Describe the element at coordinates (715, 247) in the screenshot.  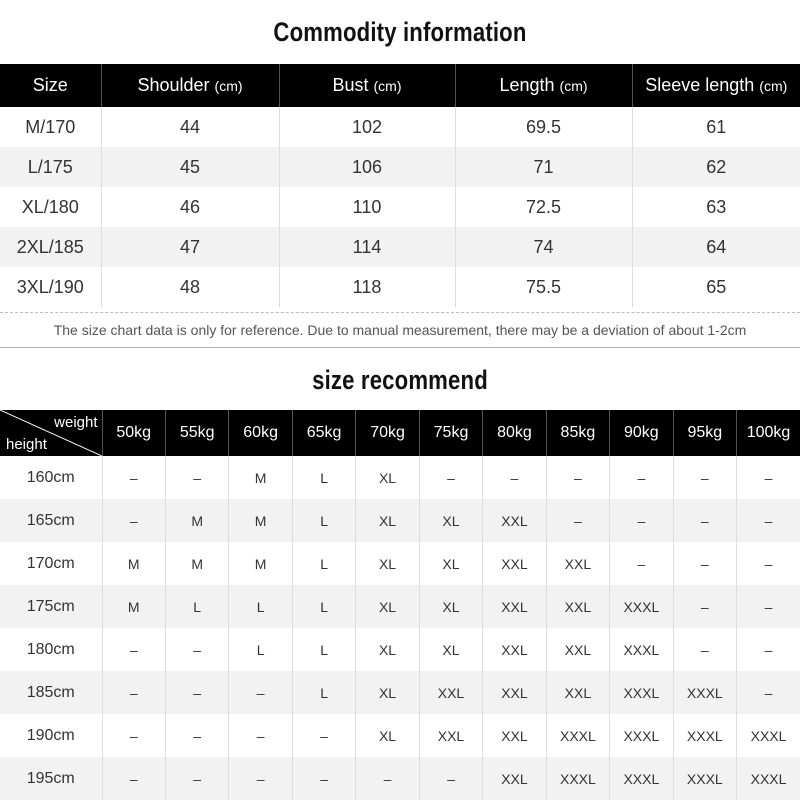
I see `measurement-cell: 64` at that location.